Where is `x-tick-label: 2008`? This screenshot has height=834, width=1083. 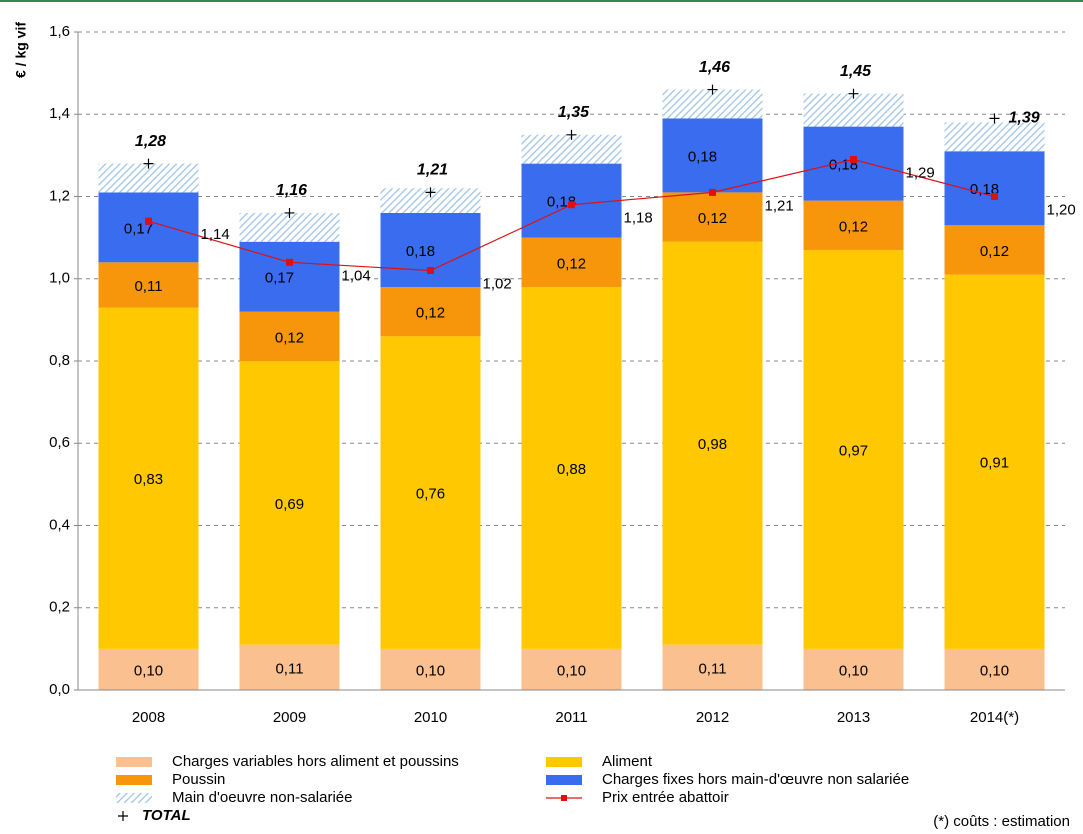 x-tick-label: 2008 is located at coordinates (148, 717).